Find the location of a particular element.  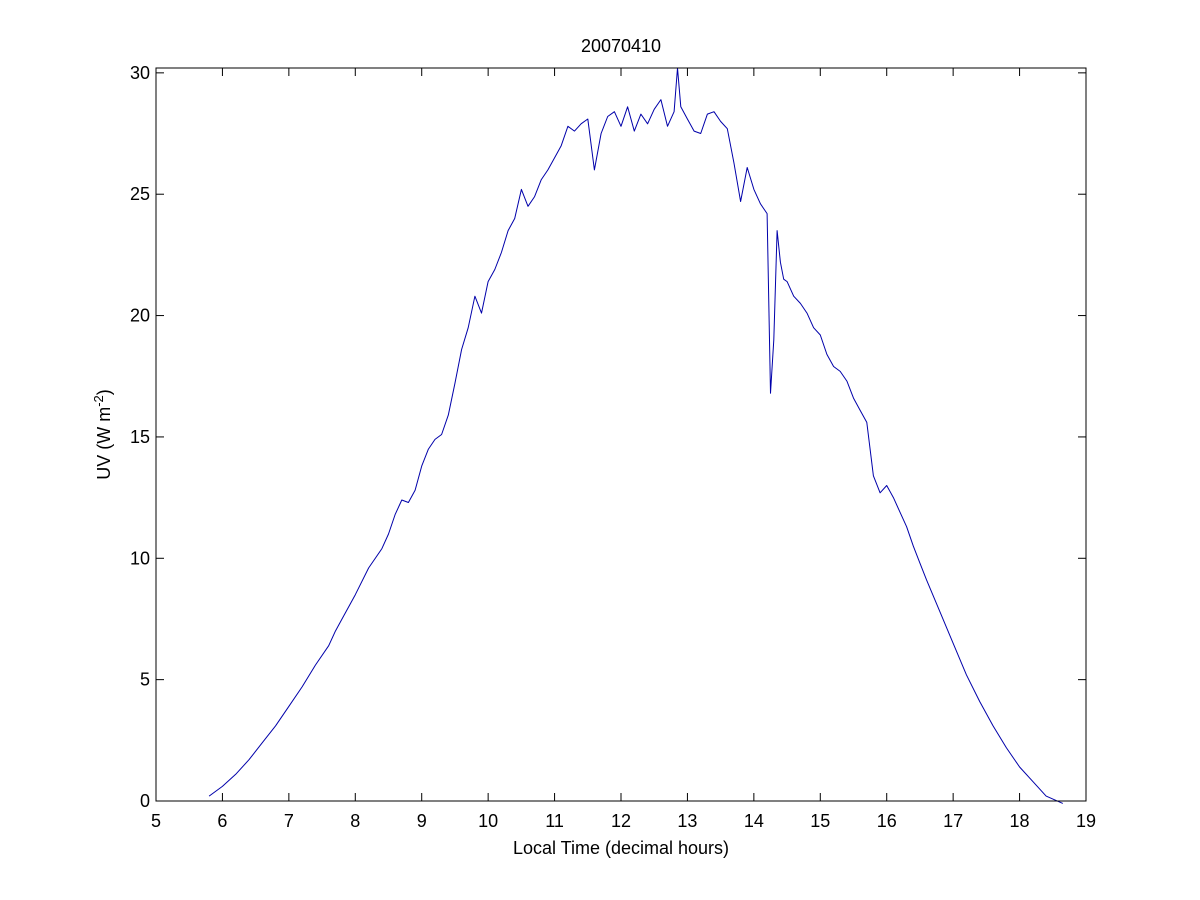

y-tick-label: 30 is located at coordinates (140, 73).